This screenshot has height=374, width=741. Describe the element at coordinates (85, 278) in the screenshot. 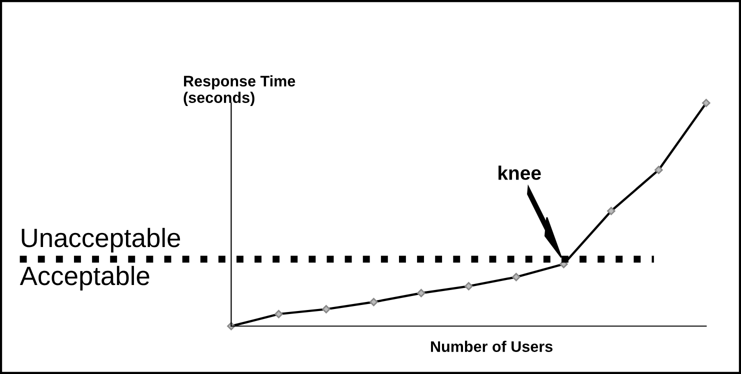

I see `text: Acceptable` at that location.